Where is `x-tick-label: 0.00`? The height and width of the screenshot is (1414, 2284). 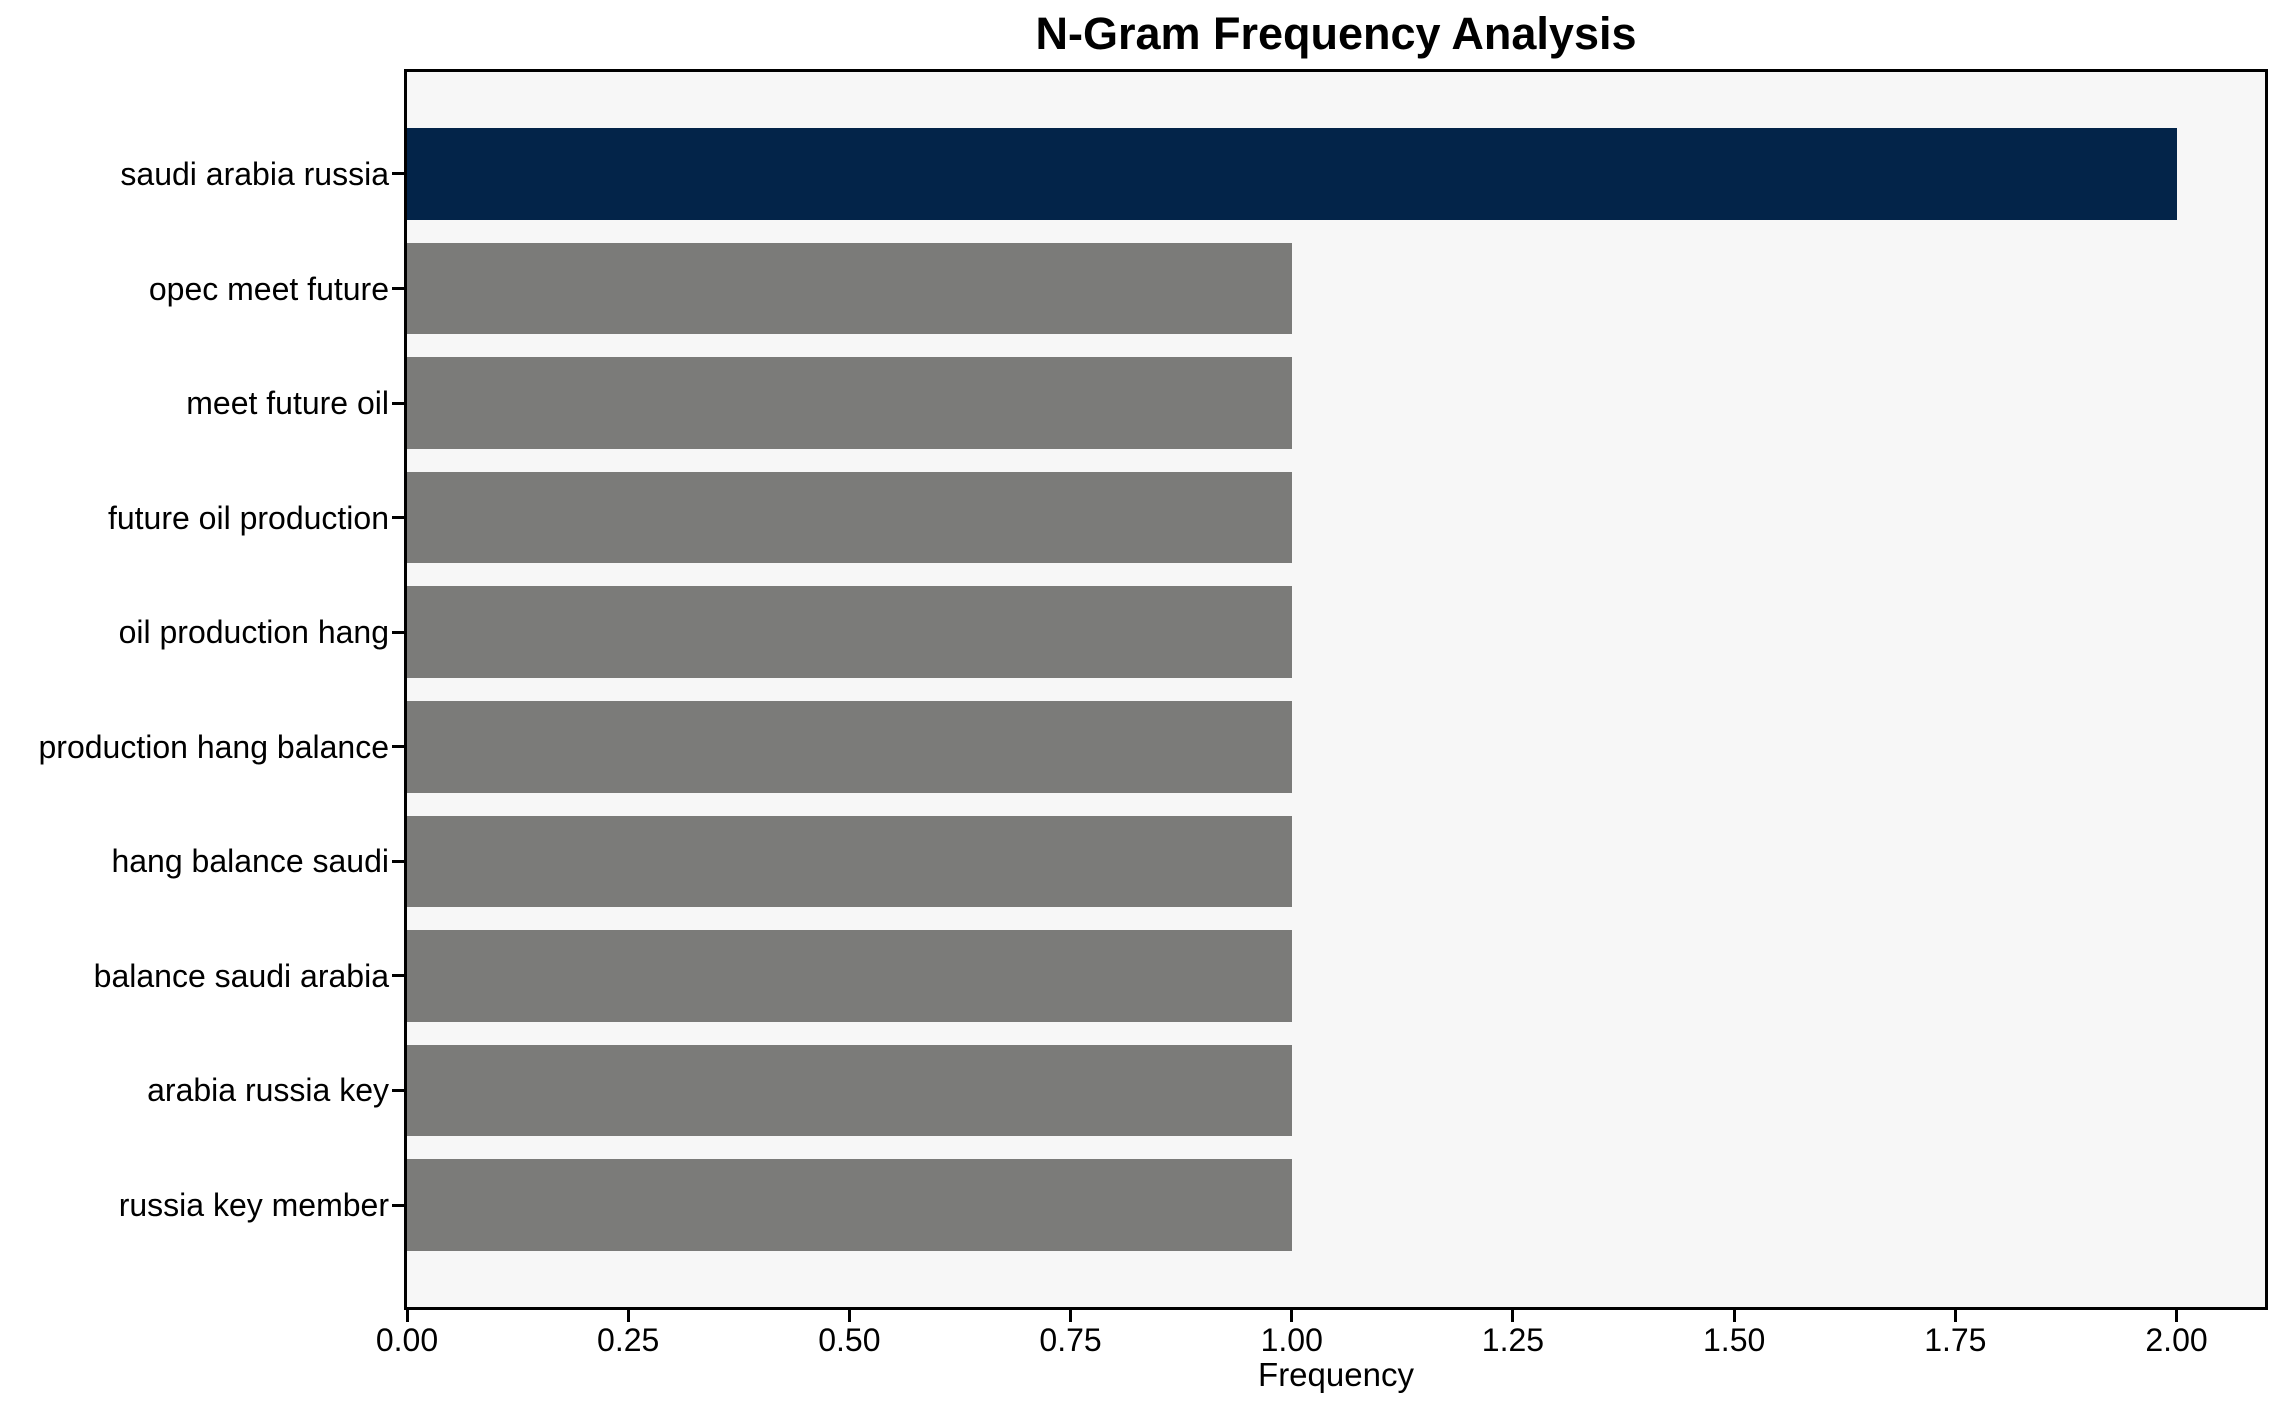 x-tick-label: 0.00 is located at coordinates (407, 1340).